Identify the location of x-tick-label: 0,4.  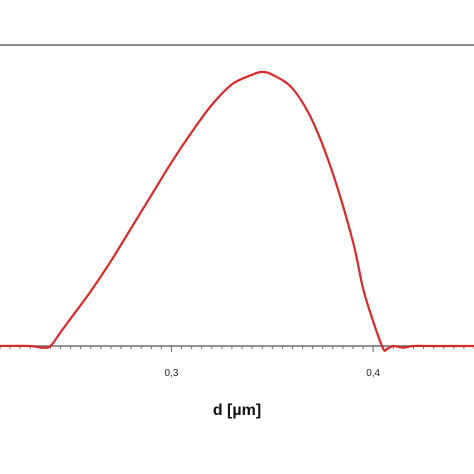
(373, 373).